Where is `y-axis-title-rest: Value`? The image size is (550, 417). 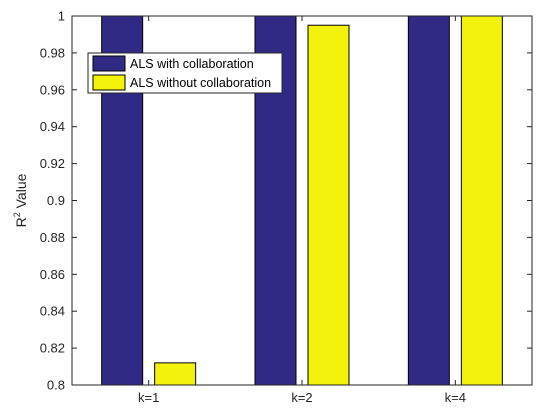
y-axis-title-rest: Value is located at coordinates (21, 192).